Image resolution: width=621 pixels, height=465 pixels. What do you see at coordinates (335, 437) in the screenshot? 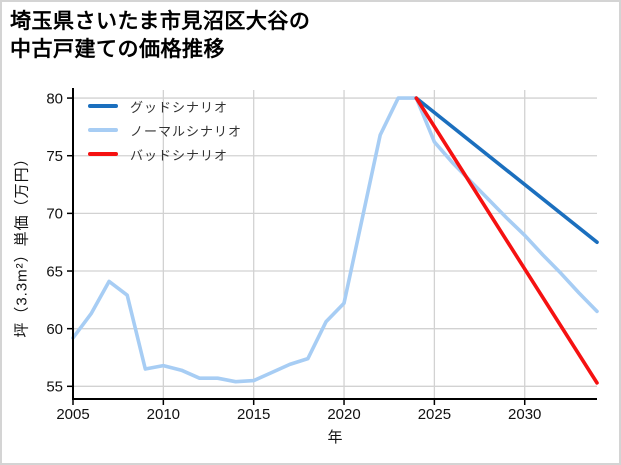
I see `x-axis-label: 年` at bounding box center [335, 437].